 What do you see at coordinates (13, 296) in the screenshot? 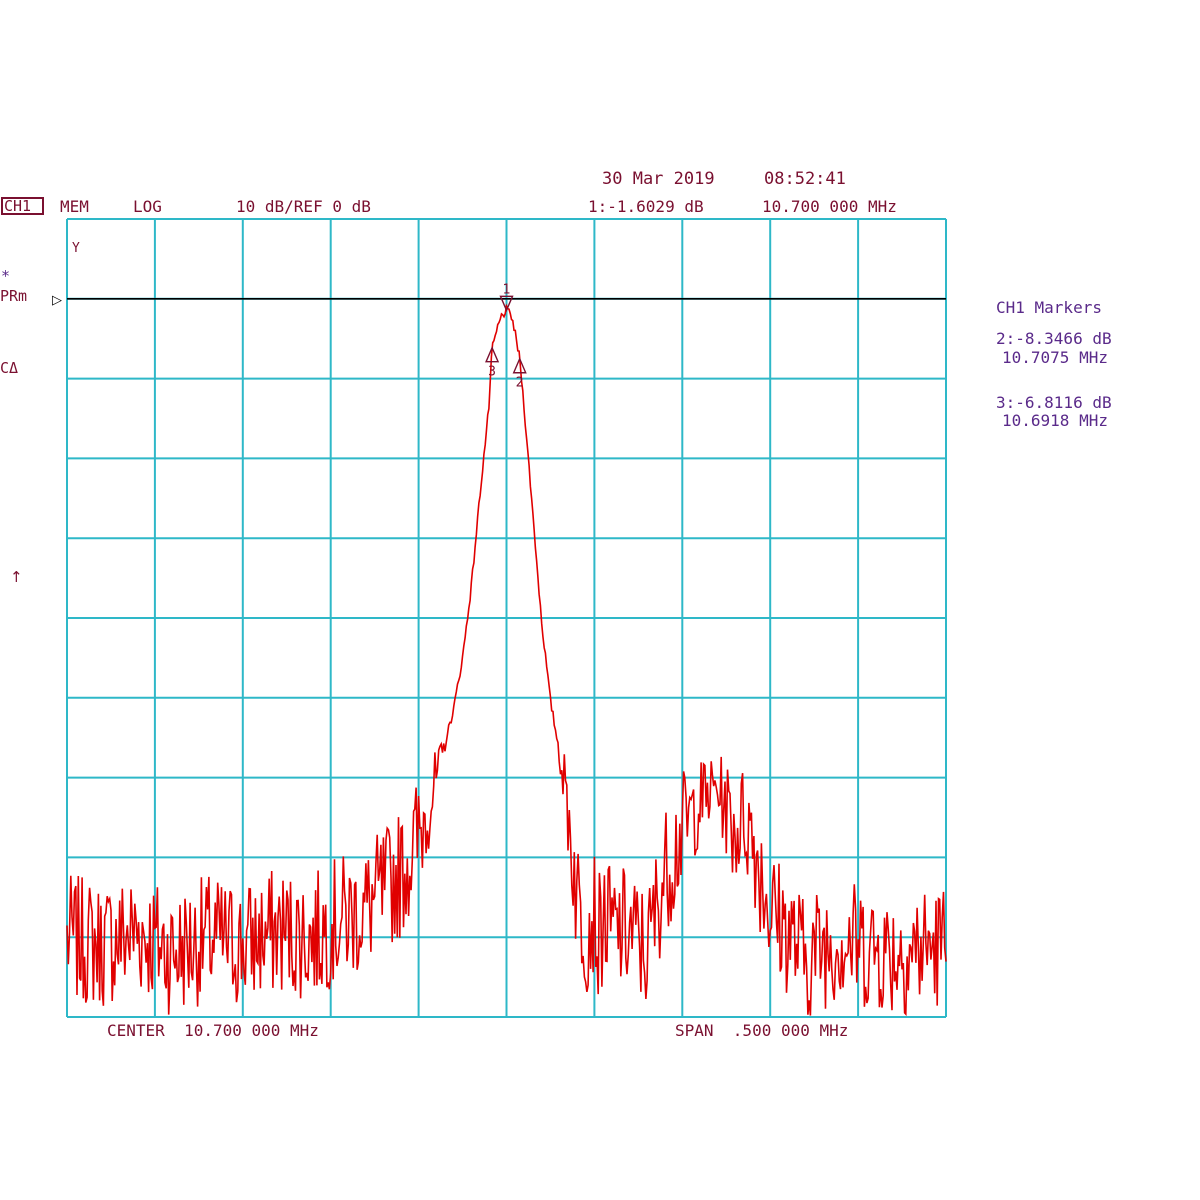
I see `prm-label: PRm` at bounding box center [13, 296].